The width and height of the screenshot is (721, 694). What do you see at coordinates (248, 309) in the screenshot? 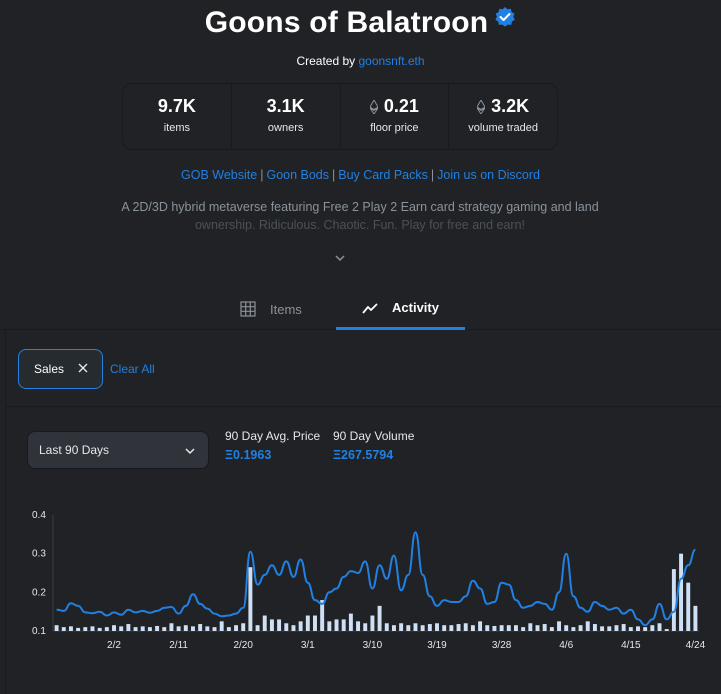
I see `grid-icon` at bounding box center [248, 309].